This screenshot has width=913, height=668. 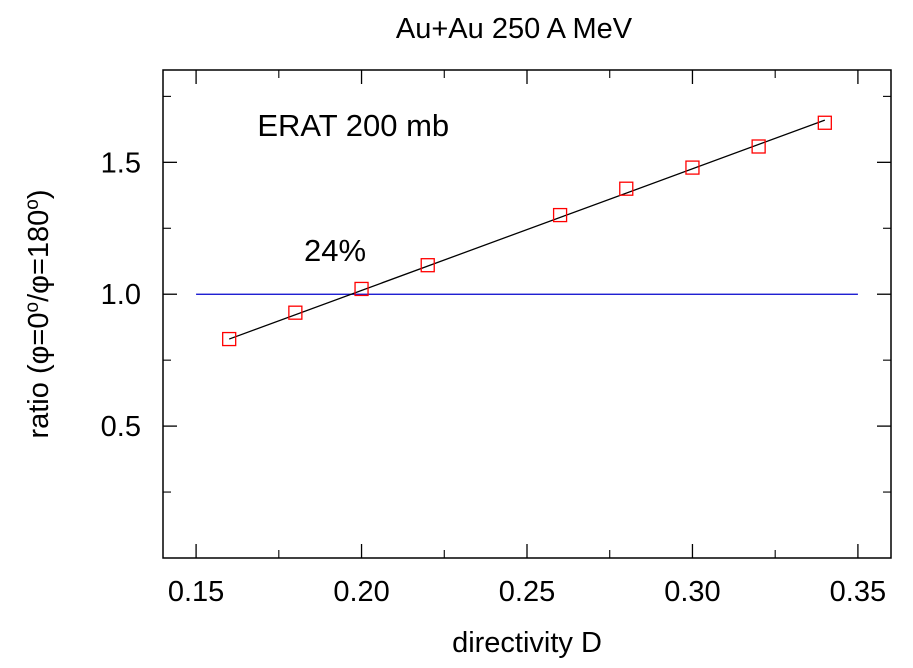 What do you see at coordinates (858, 592) in the screenshot?
I see `x-tick-label: 0.35` at bounding box center [858, 592].